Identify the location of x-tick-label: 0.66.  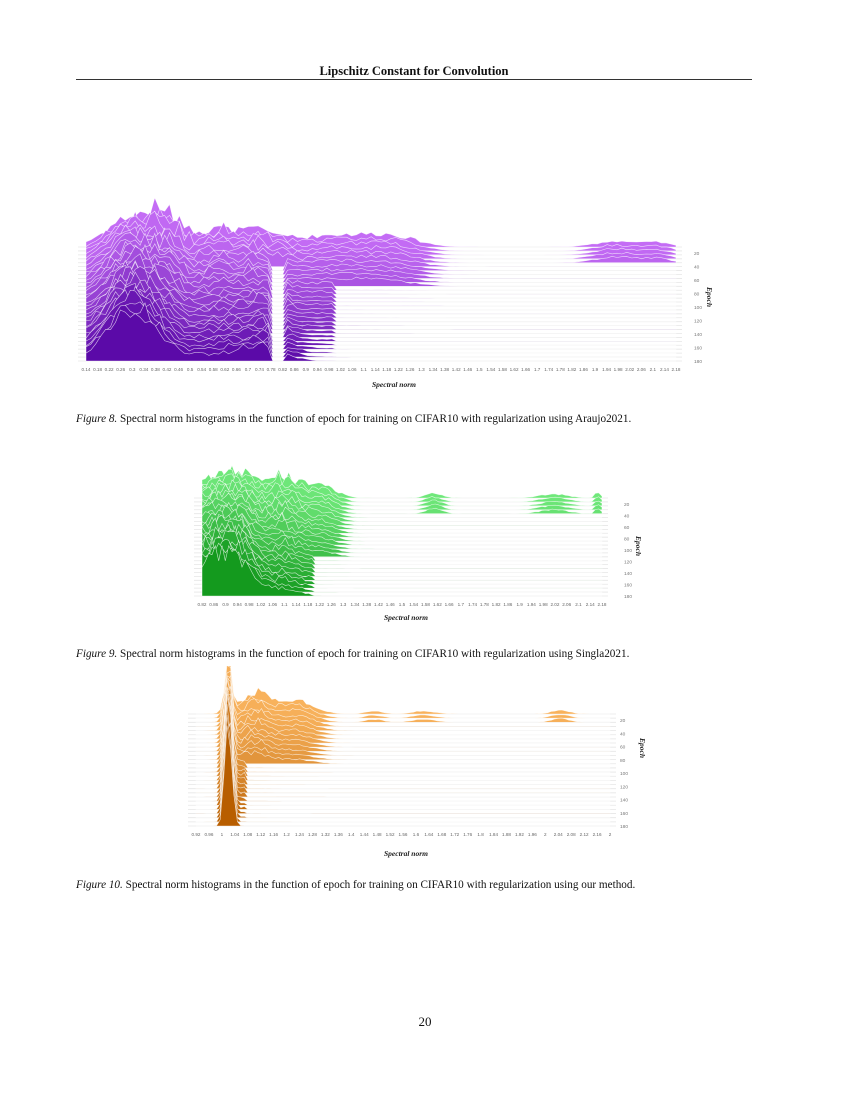
(236, 369).